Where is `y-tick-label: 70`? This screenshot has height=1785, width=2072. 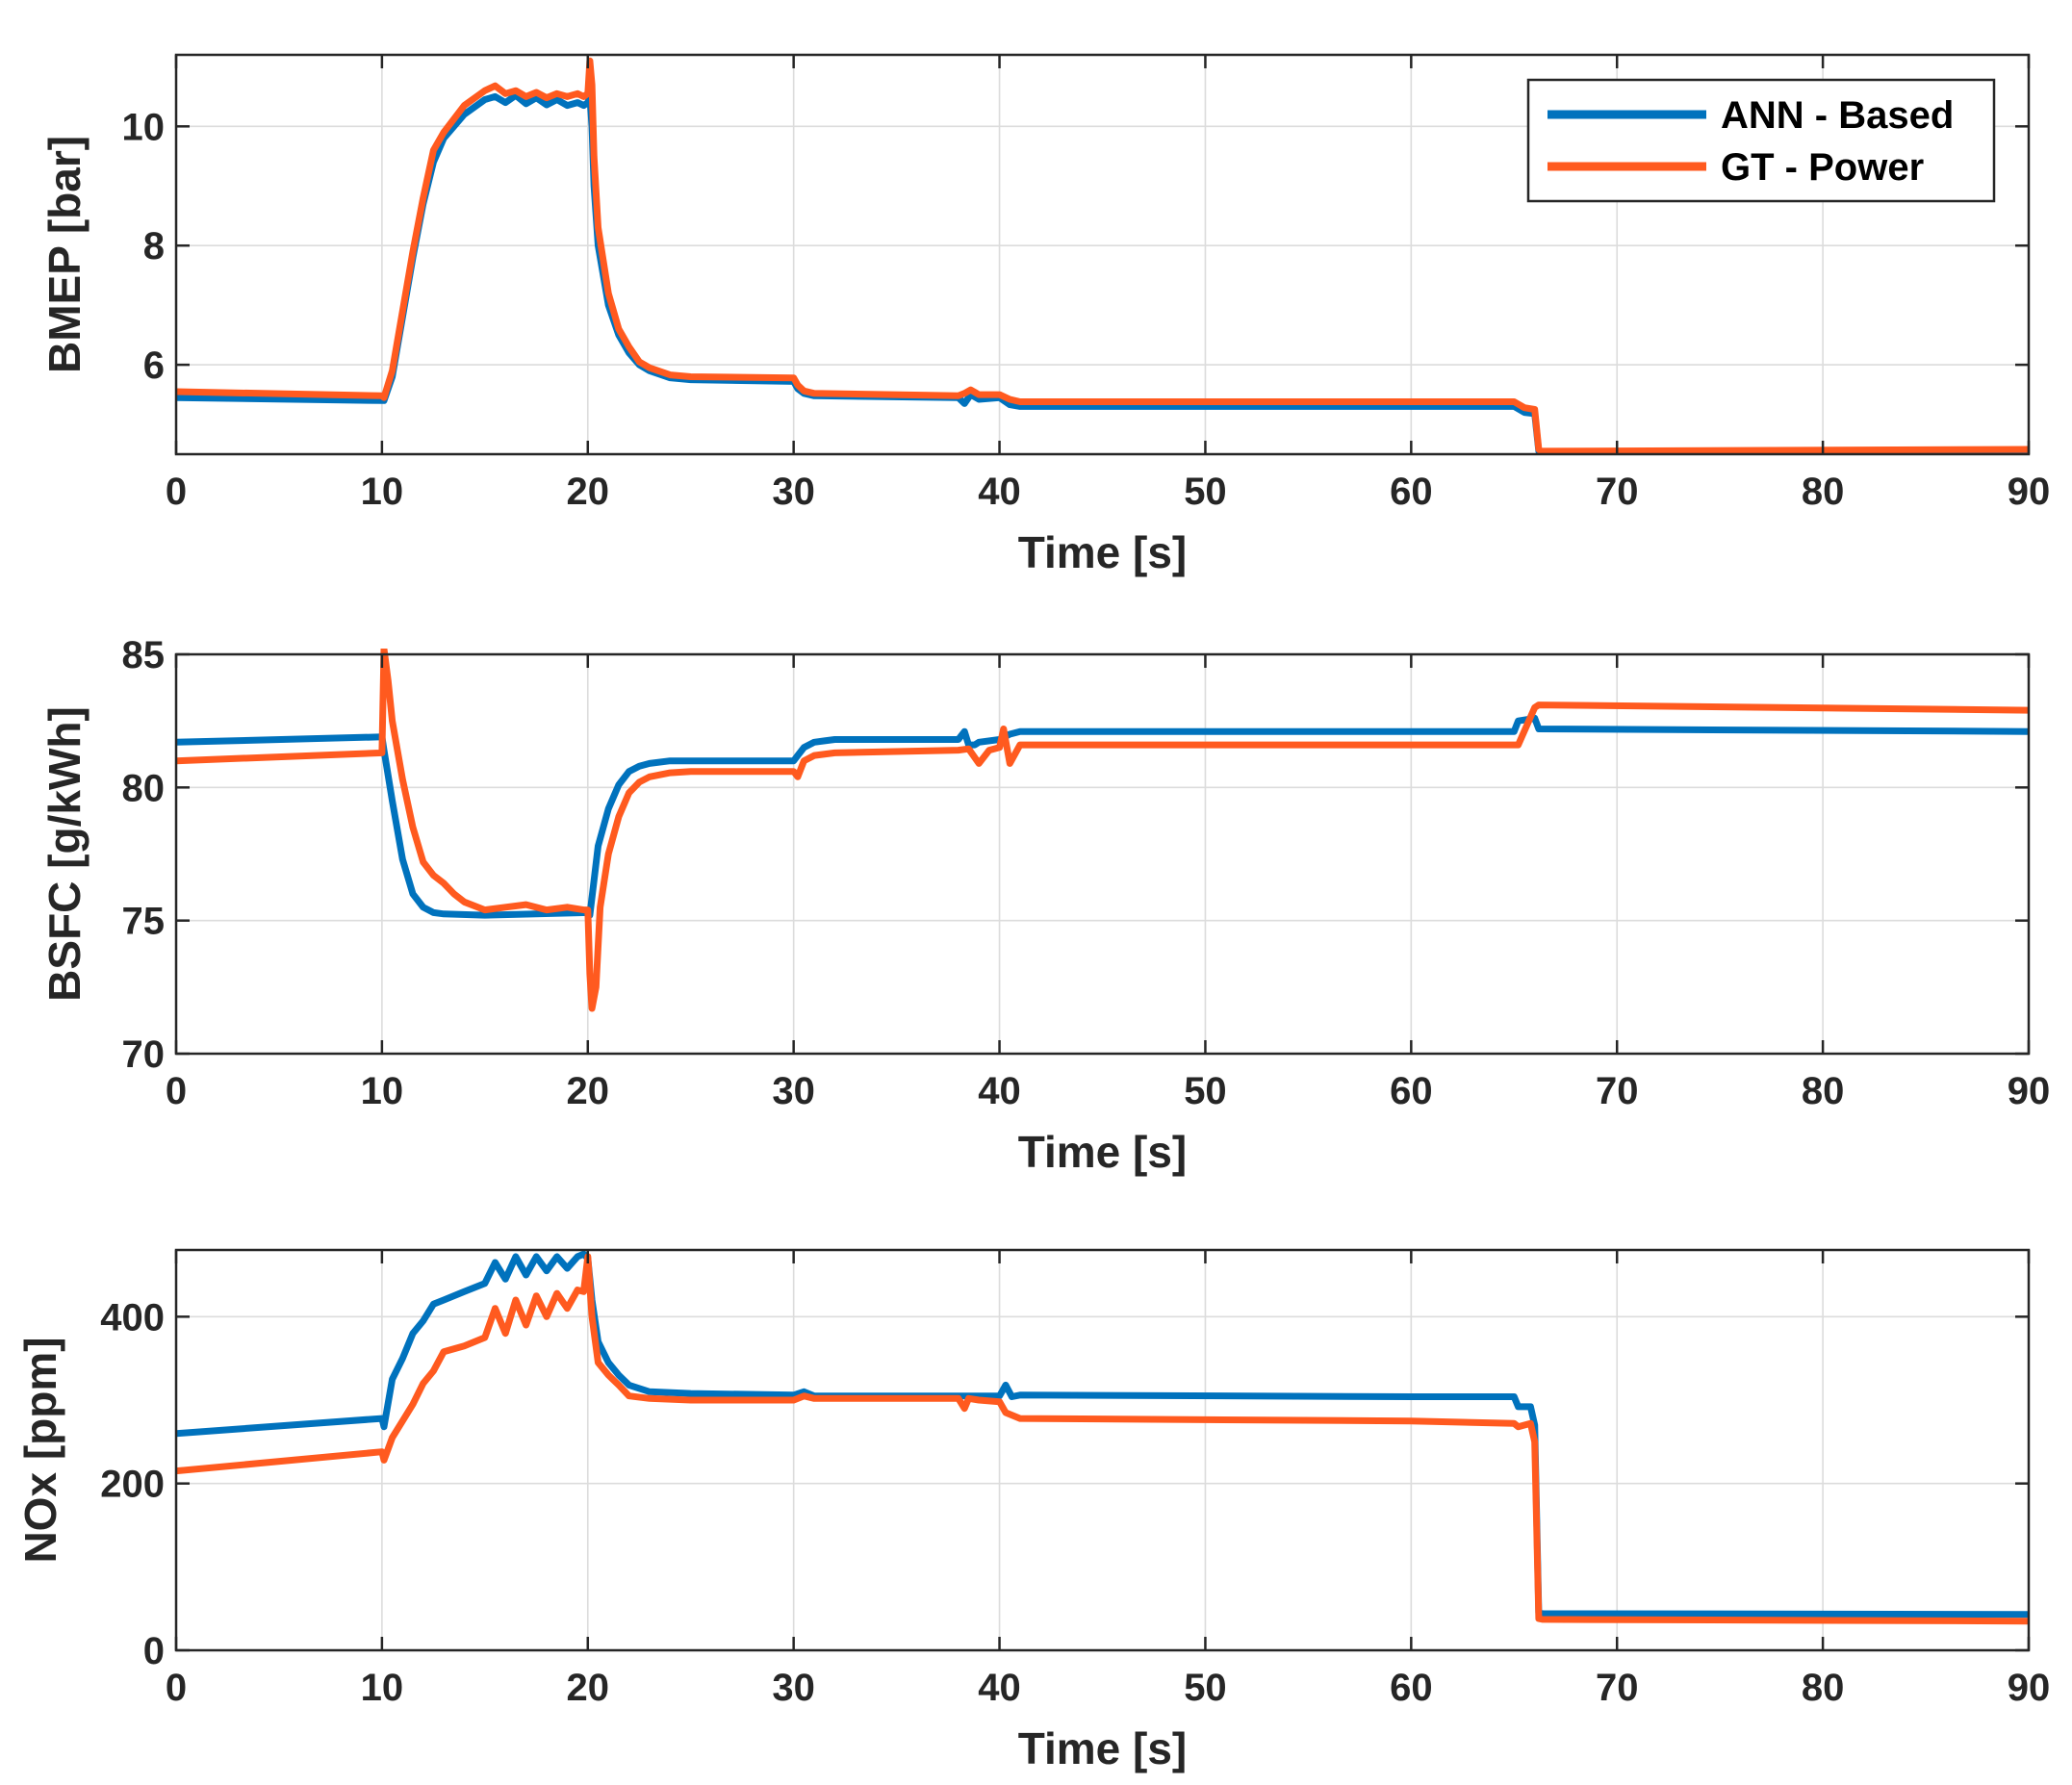 y-tick-label: 70 is located at coordinates (144, 1055).